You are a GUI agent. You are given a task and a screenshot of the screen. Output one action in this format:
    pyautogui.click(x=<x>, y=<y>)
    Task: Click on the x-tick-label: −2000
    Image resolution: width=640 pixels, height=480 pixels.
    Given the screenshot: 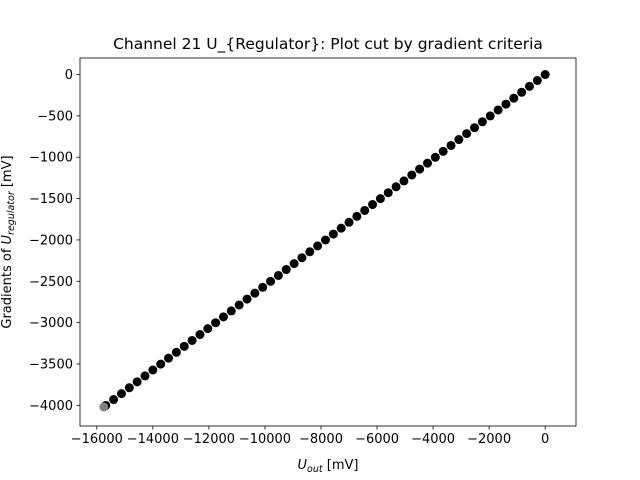 What is the action you would take?
    pyautogui.click(x=489, y=439)
    